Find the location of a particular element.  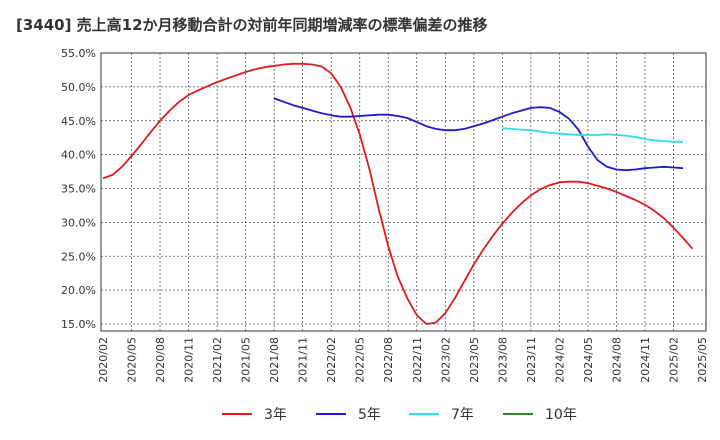

x-tick-label: 2022/08 is located at coordinates (388, 360).